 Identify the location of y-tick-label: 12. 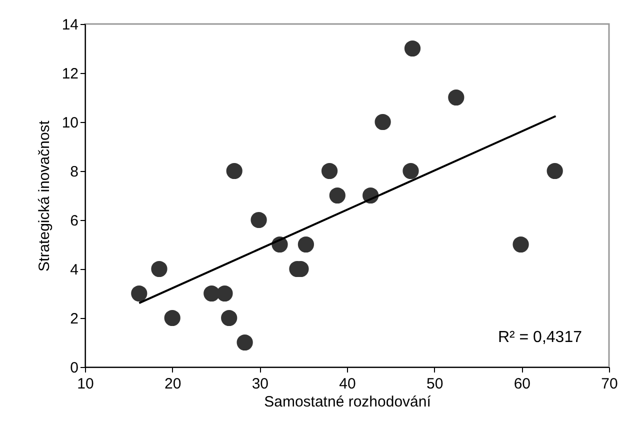
(70, 74).